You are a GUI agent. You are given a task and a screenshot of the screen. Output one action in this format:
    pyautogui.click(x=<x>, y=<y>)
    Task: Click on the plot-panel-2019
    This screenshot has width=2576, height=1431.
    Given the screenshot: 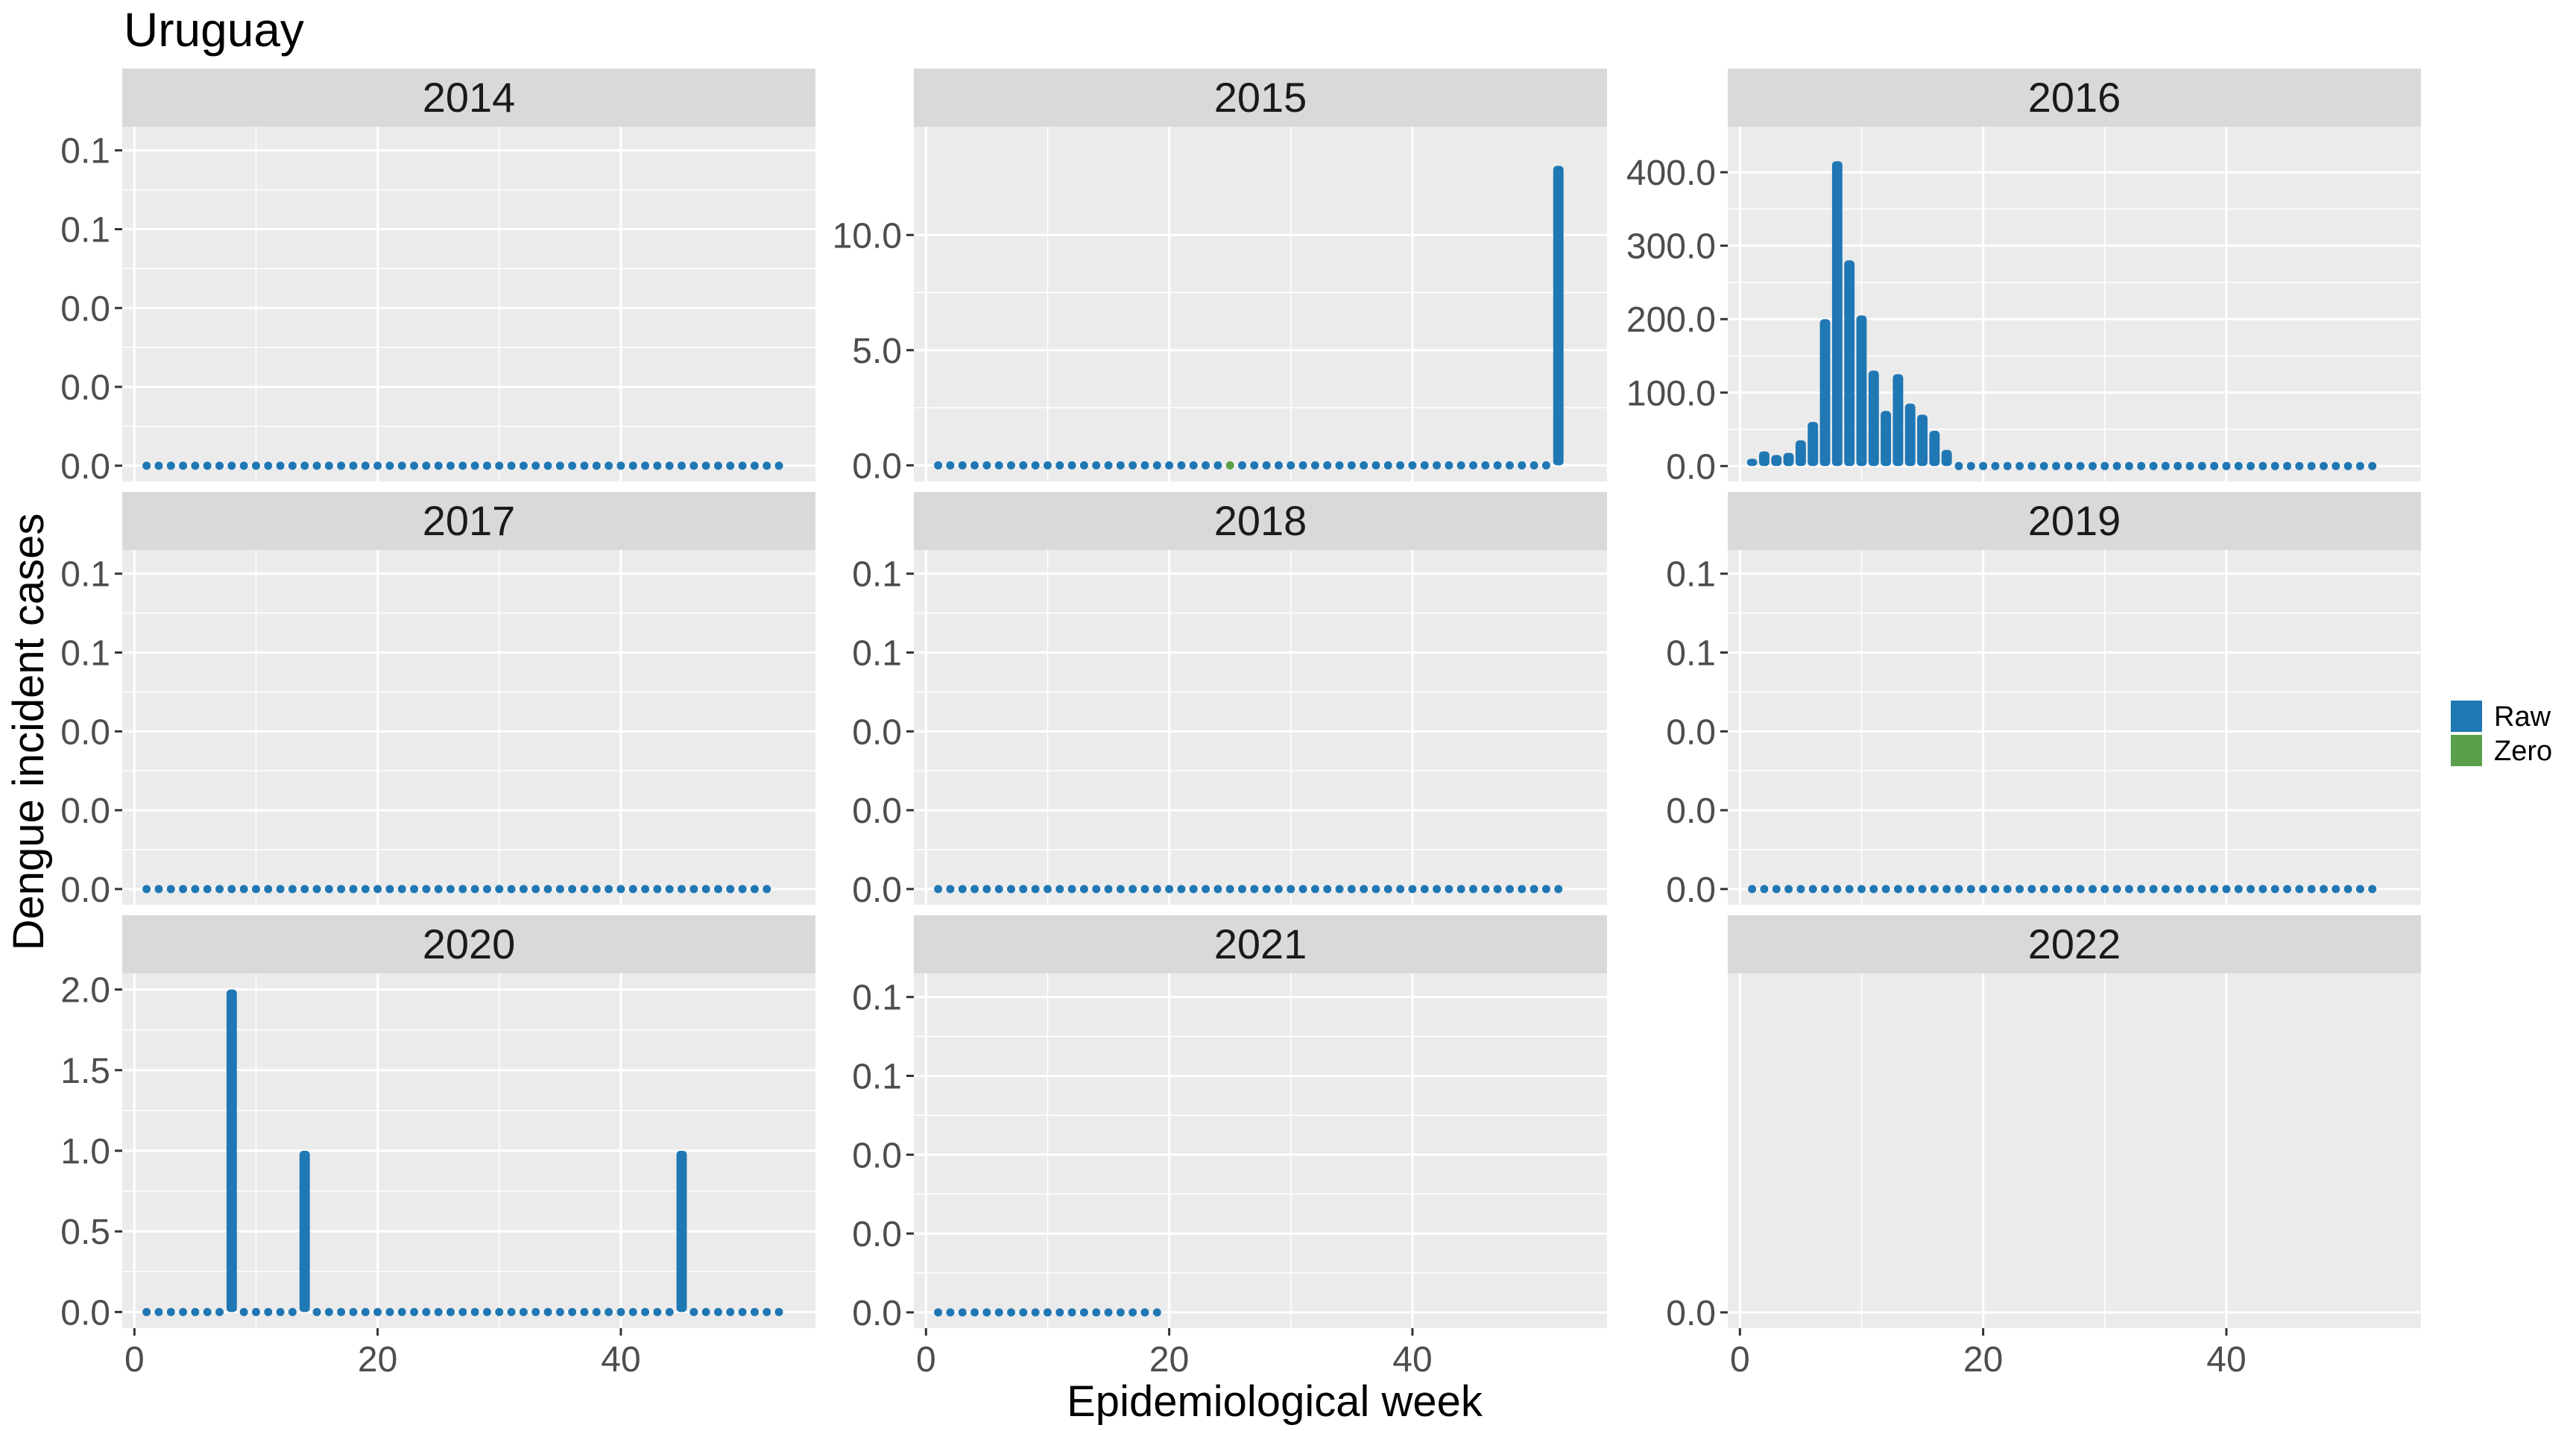 What is the action you would take?
    pyautogui.click(x=2075, y=727)
    